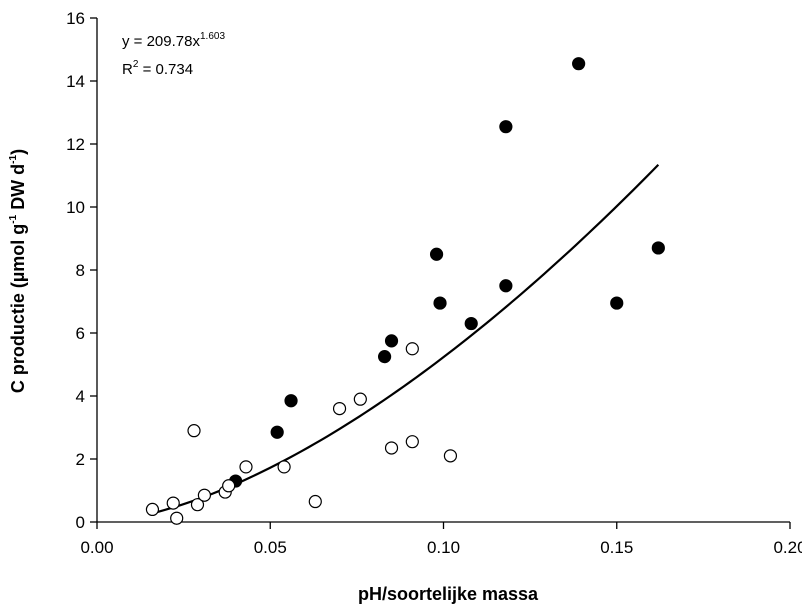 This screenshot has height=609, width=802. Describe the element at coordinates (75, 207) in the screenshot. I see `y-tick-label: 10` at that location.